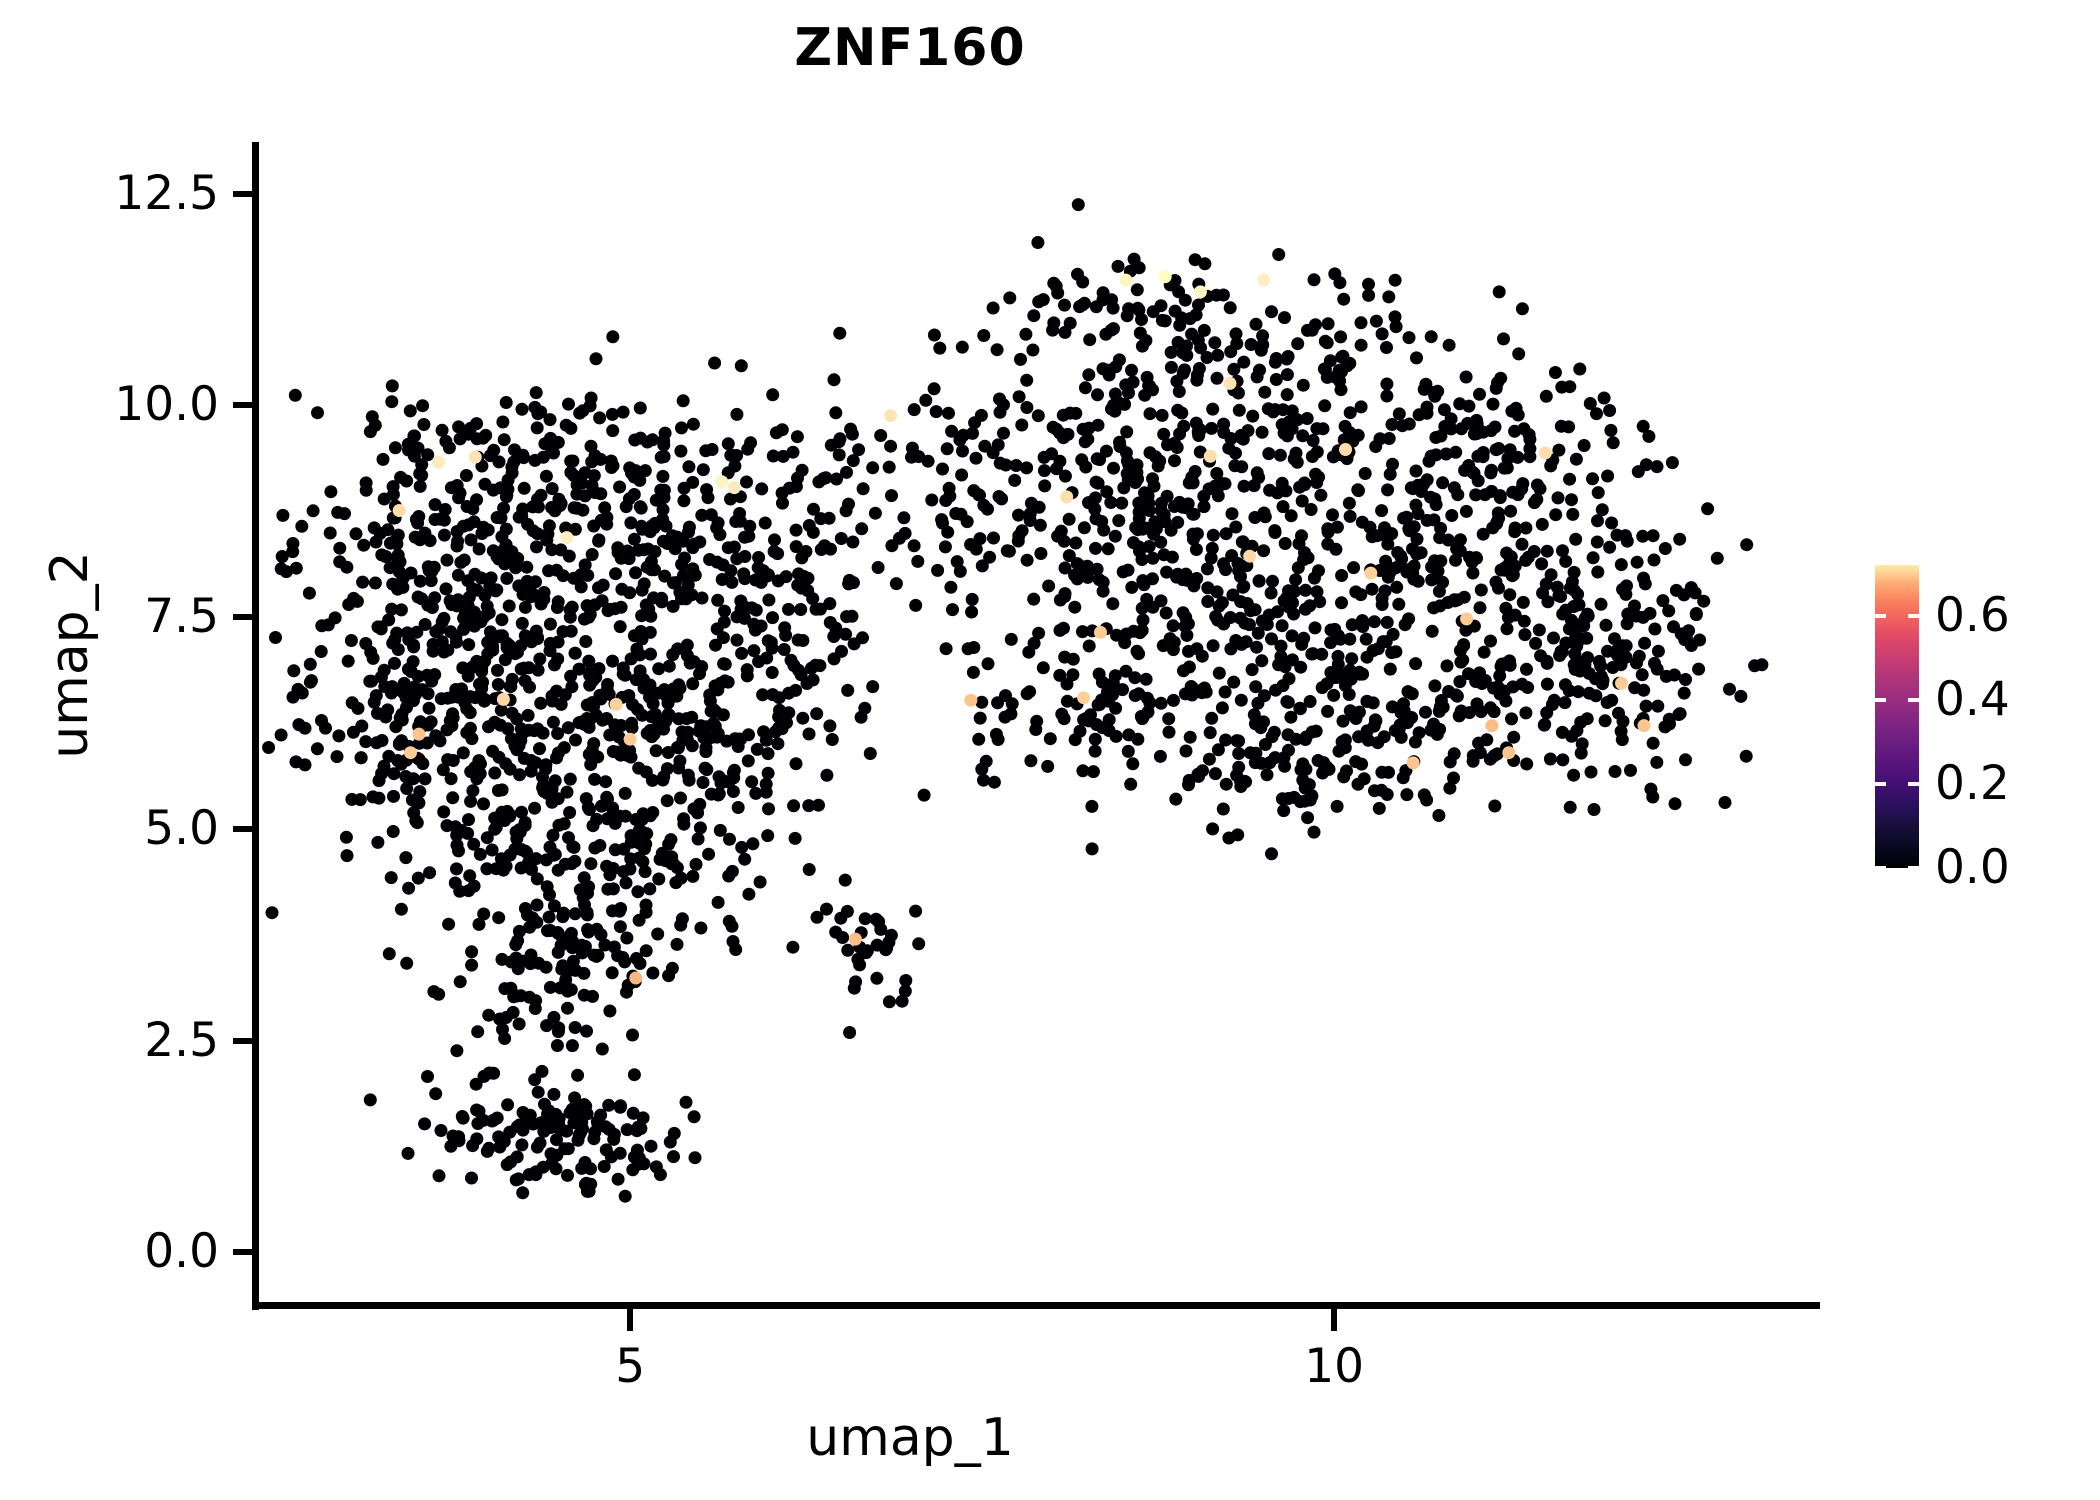 The height and width of the screenshot is (1500, 2100). Describe the element at coordinates (255, 726) in the screenshot. I see `y-axis-spine` at that location.